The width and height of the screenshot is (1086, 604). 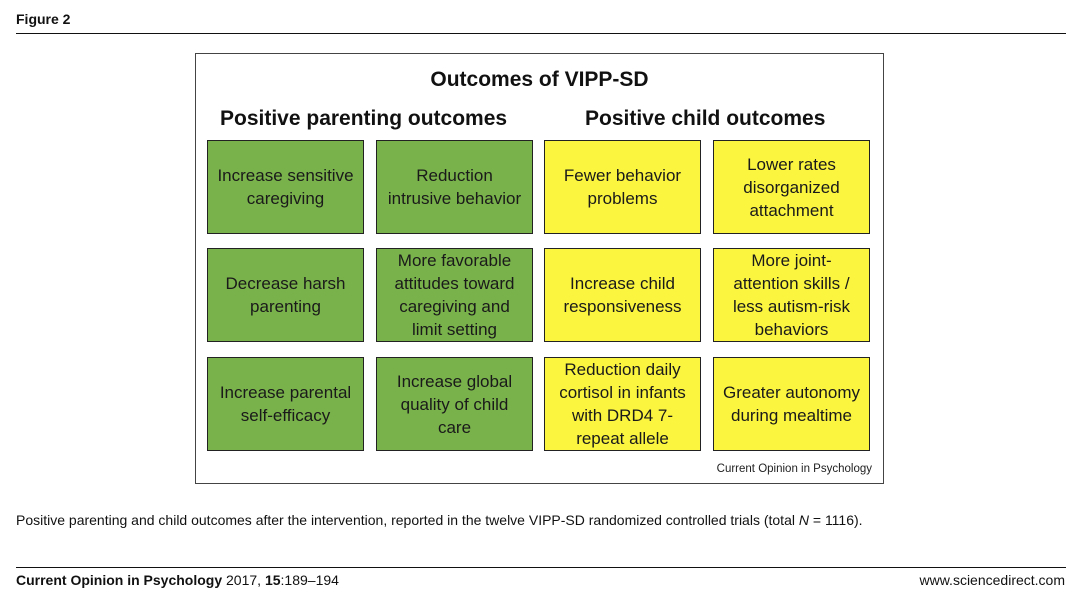 I want to click on child-outcome-box: Greater autonomy during mealtime, so click(x=791, y=404).